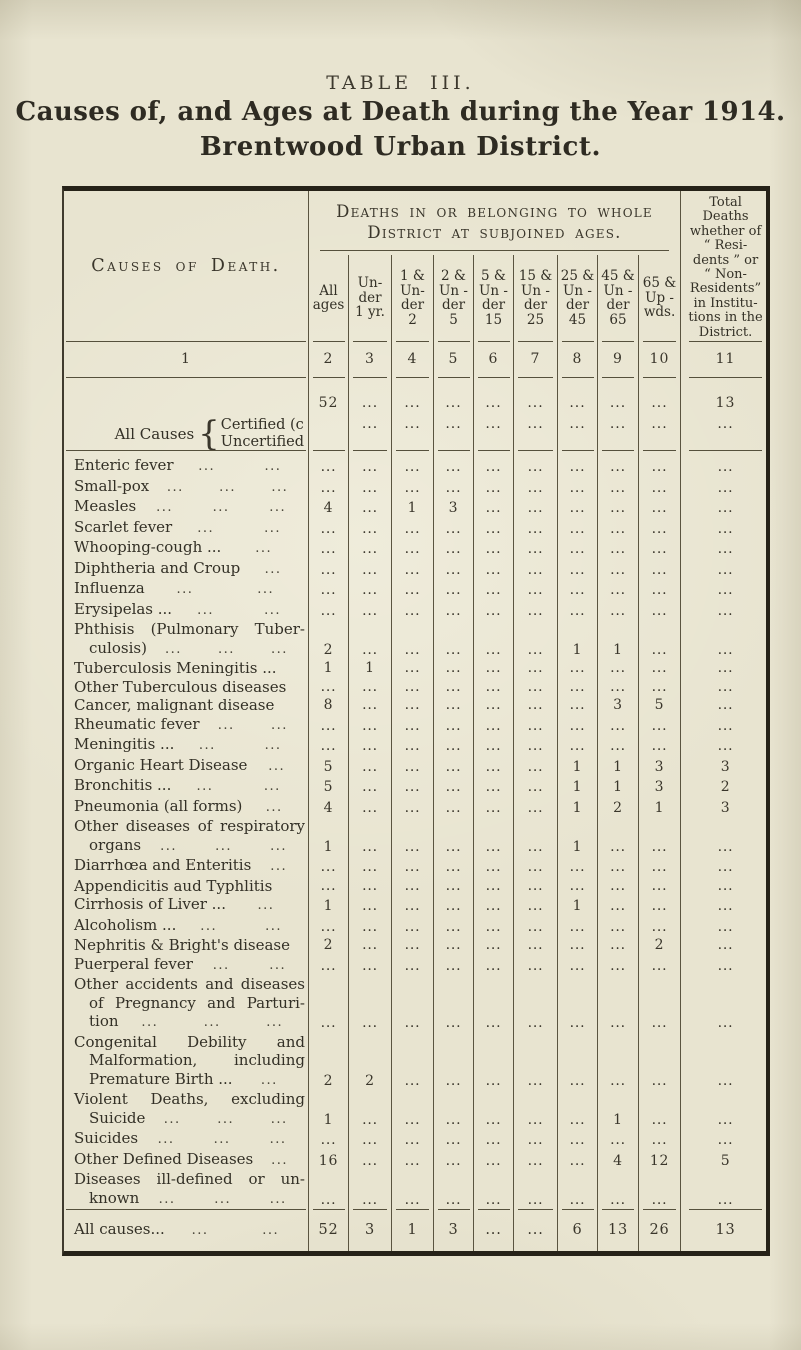 The width and height of the screenshot is (801, 1350). I want to click on value-cell: 13, so click(725, 1230).